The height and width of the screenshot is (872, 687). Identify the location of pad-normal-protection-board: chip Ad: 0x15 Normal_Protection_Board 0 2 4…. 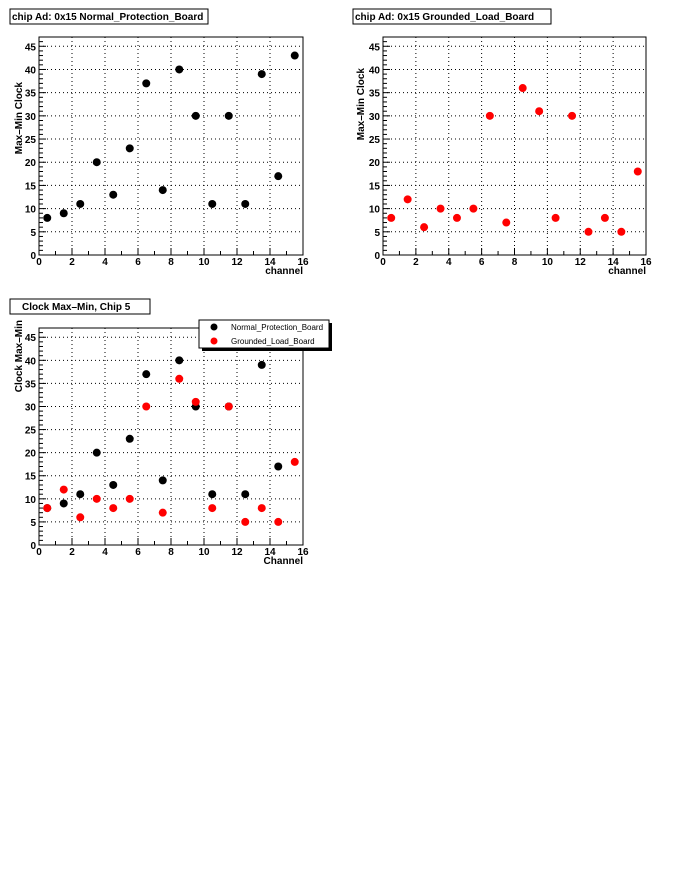
(159, 142).